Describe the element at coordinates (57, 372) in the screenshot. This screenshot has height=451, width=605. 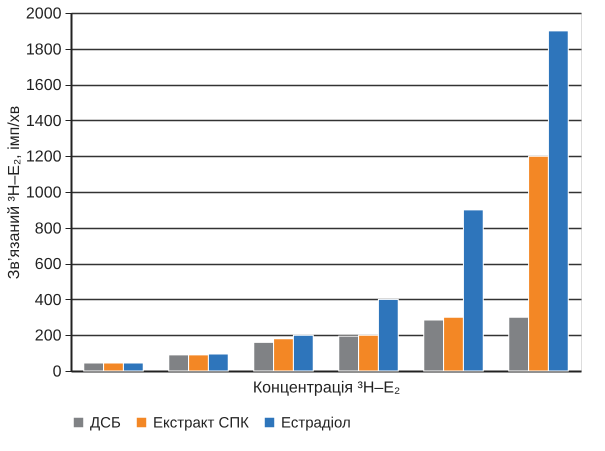
I see `y-tick-label: 0` at that location.